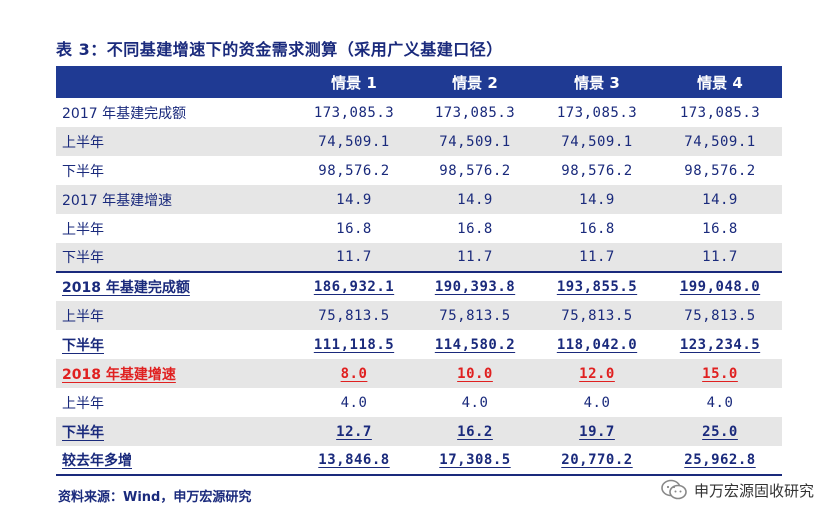 The width and height of the screenshot is (838, 528). I want to click on cell-value: 193,855.5, so click(597, 286).